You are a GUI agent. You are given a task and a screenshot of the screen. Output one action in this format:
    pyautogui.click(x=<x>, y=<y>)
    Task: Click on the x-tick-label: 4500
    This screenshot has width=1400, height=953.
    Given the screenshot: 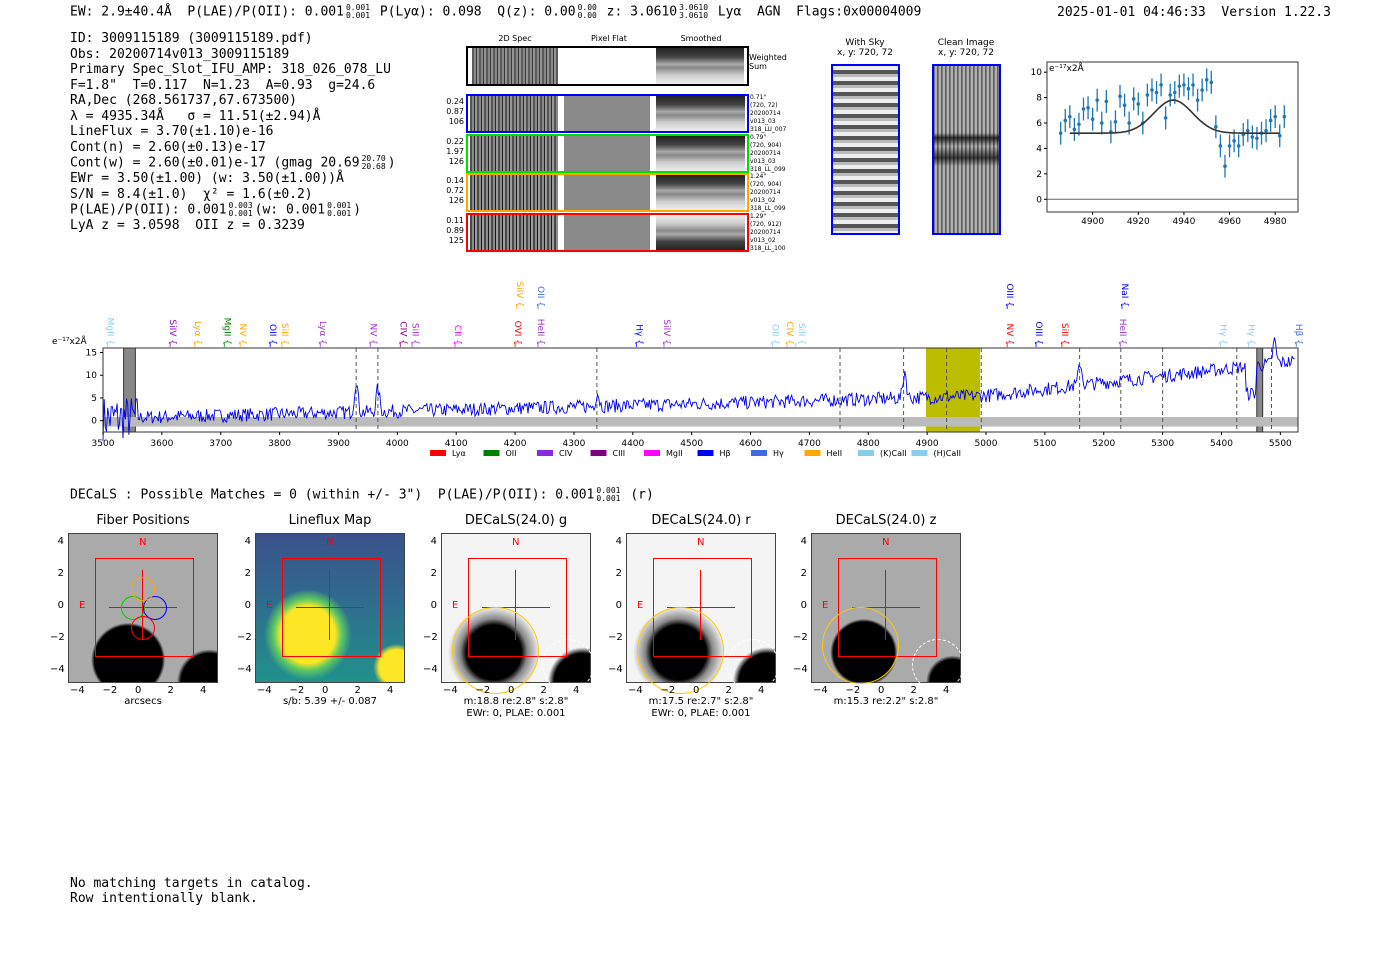 What is the action you would take?
    pyautogui.click(x=691, y=444)
    